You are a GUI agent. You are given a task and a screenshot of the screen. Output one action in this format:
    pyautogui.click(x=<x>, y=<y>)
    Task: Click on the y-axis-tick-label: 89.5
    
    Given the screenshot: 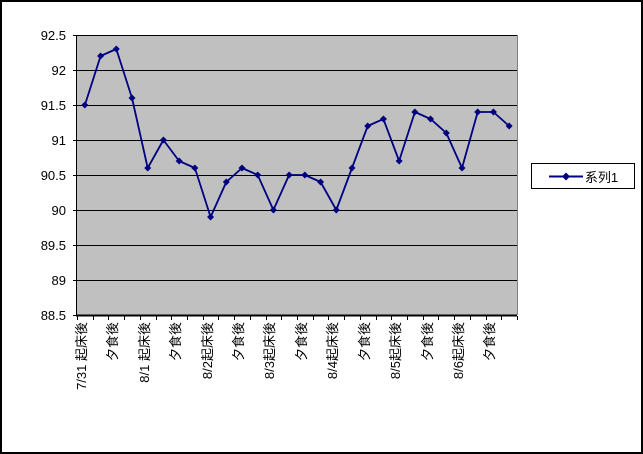 What is the action you would take?
    pyautogui.click(x=53, y=245)
    